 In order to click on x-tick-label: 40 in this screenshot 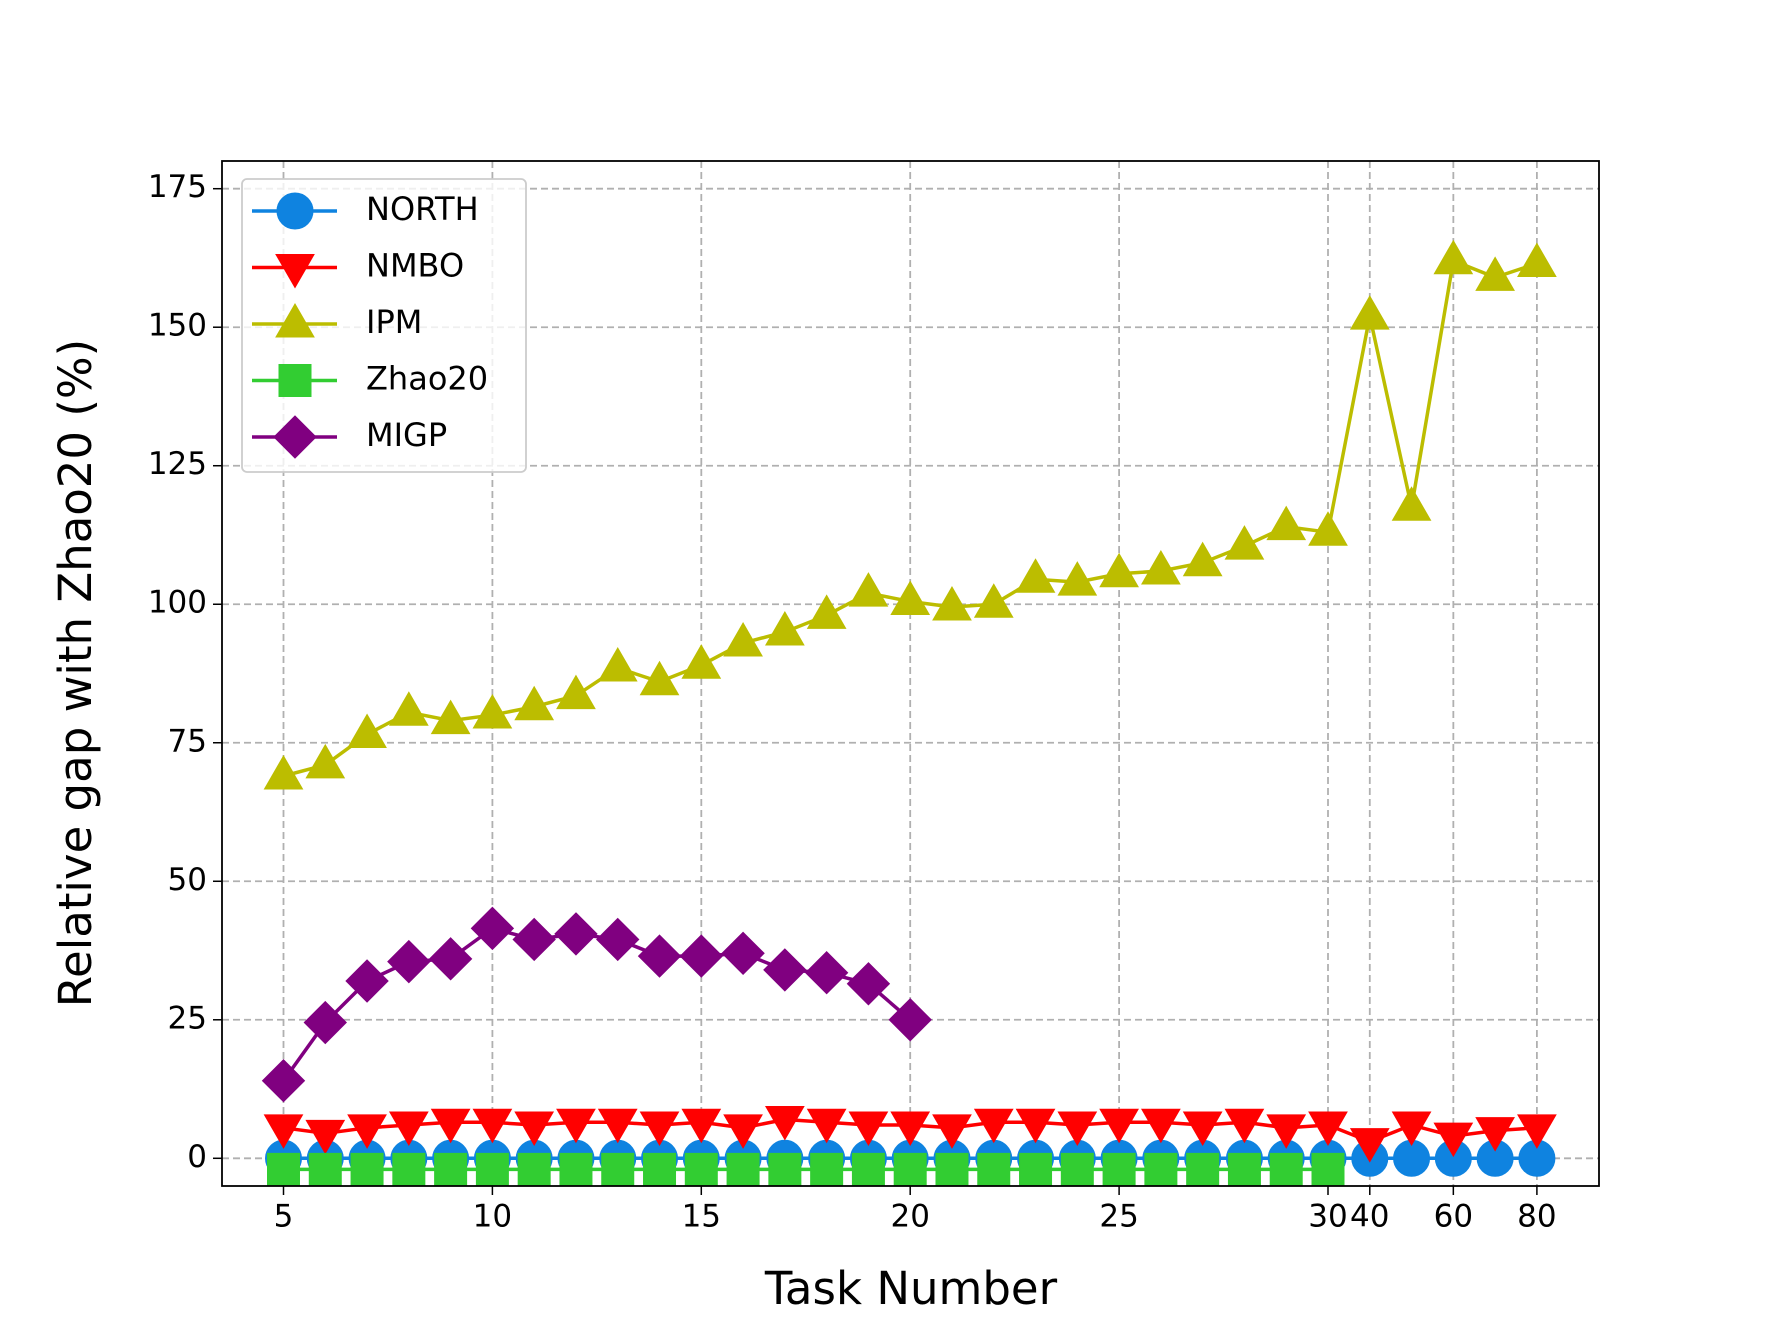, I will do `click(1369, 1217)`.